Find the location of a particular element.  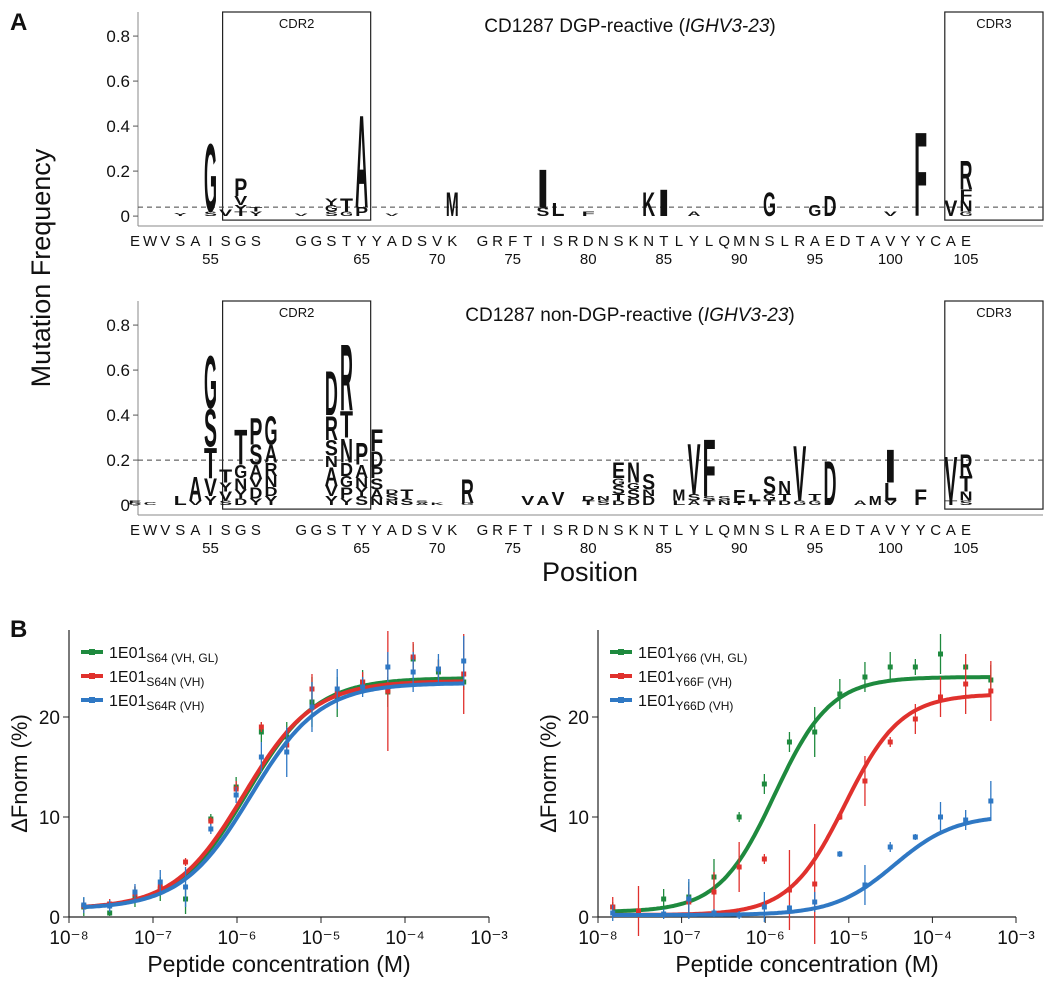

residue: Q is located at coordinates (724, 241).